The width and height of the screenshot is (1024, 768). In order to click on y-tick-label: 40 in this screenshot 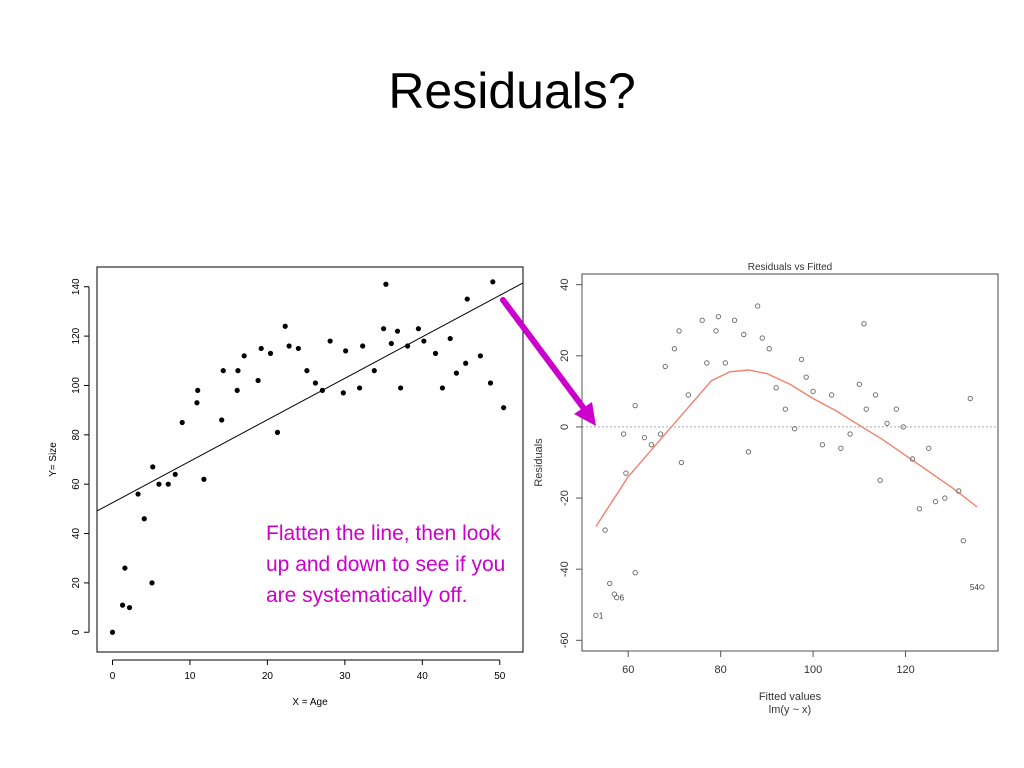, I will do `click(565, 285)`.